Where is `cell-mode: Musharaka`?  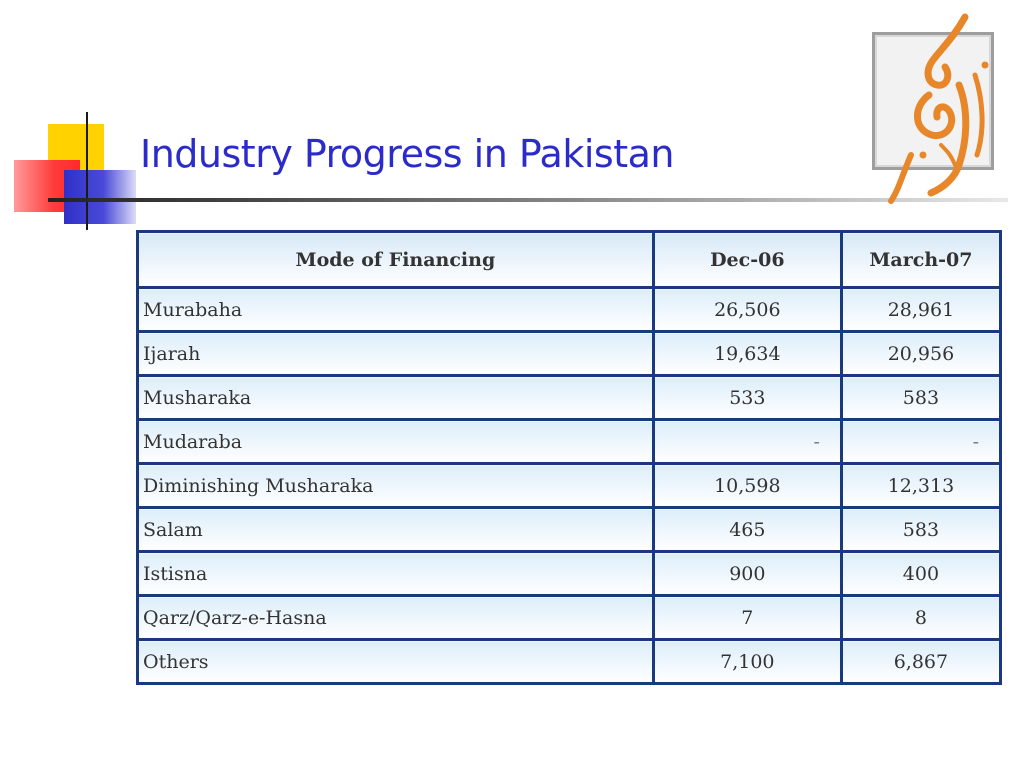 cell-mode: Musharaka is located at coordinates (395, 397).